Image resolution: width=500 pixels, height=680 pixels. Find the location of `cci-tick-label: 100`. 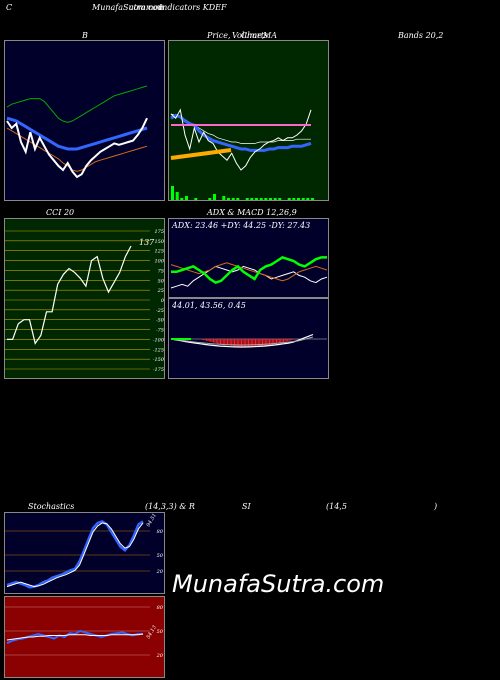

cci-tick-label: 100 is located at coordinates (159, 262).